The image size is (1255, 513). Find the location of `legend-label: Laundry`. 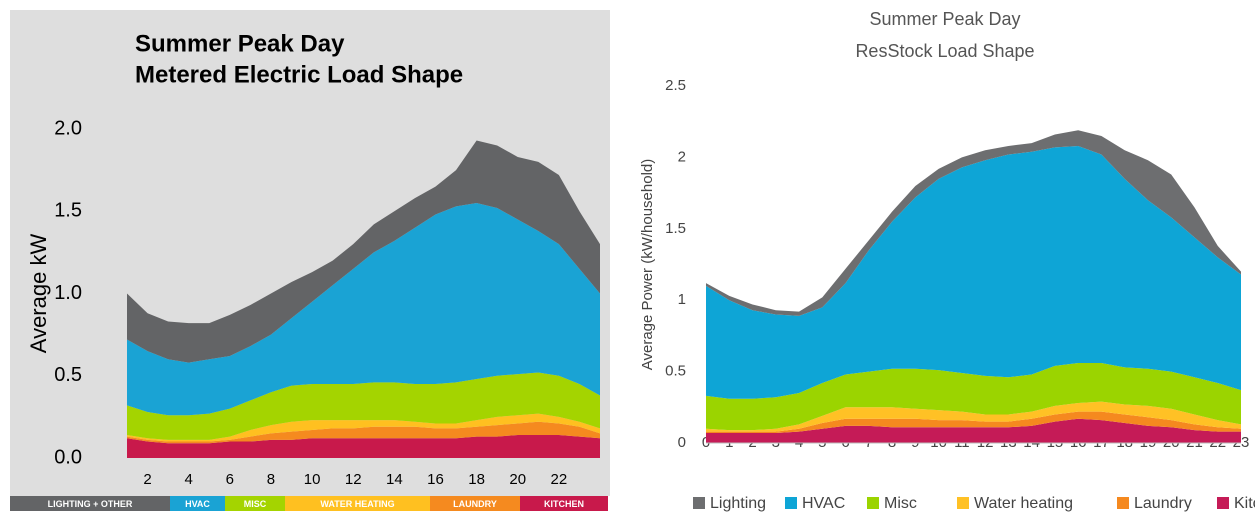

legend-label: Laundry is located at coordinates (1163, 503).